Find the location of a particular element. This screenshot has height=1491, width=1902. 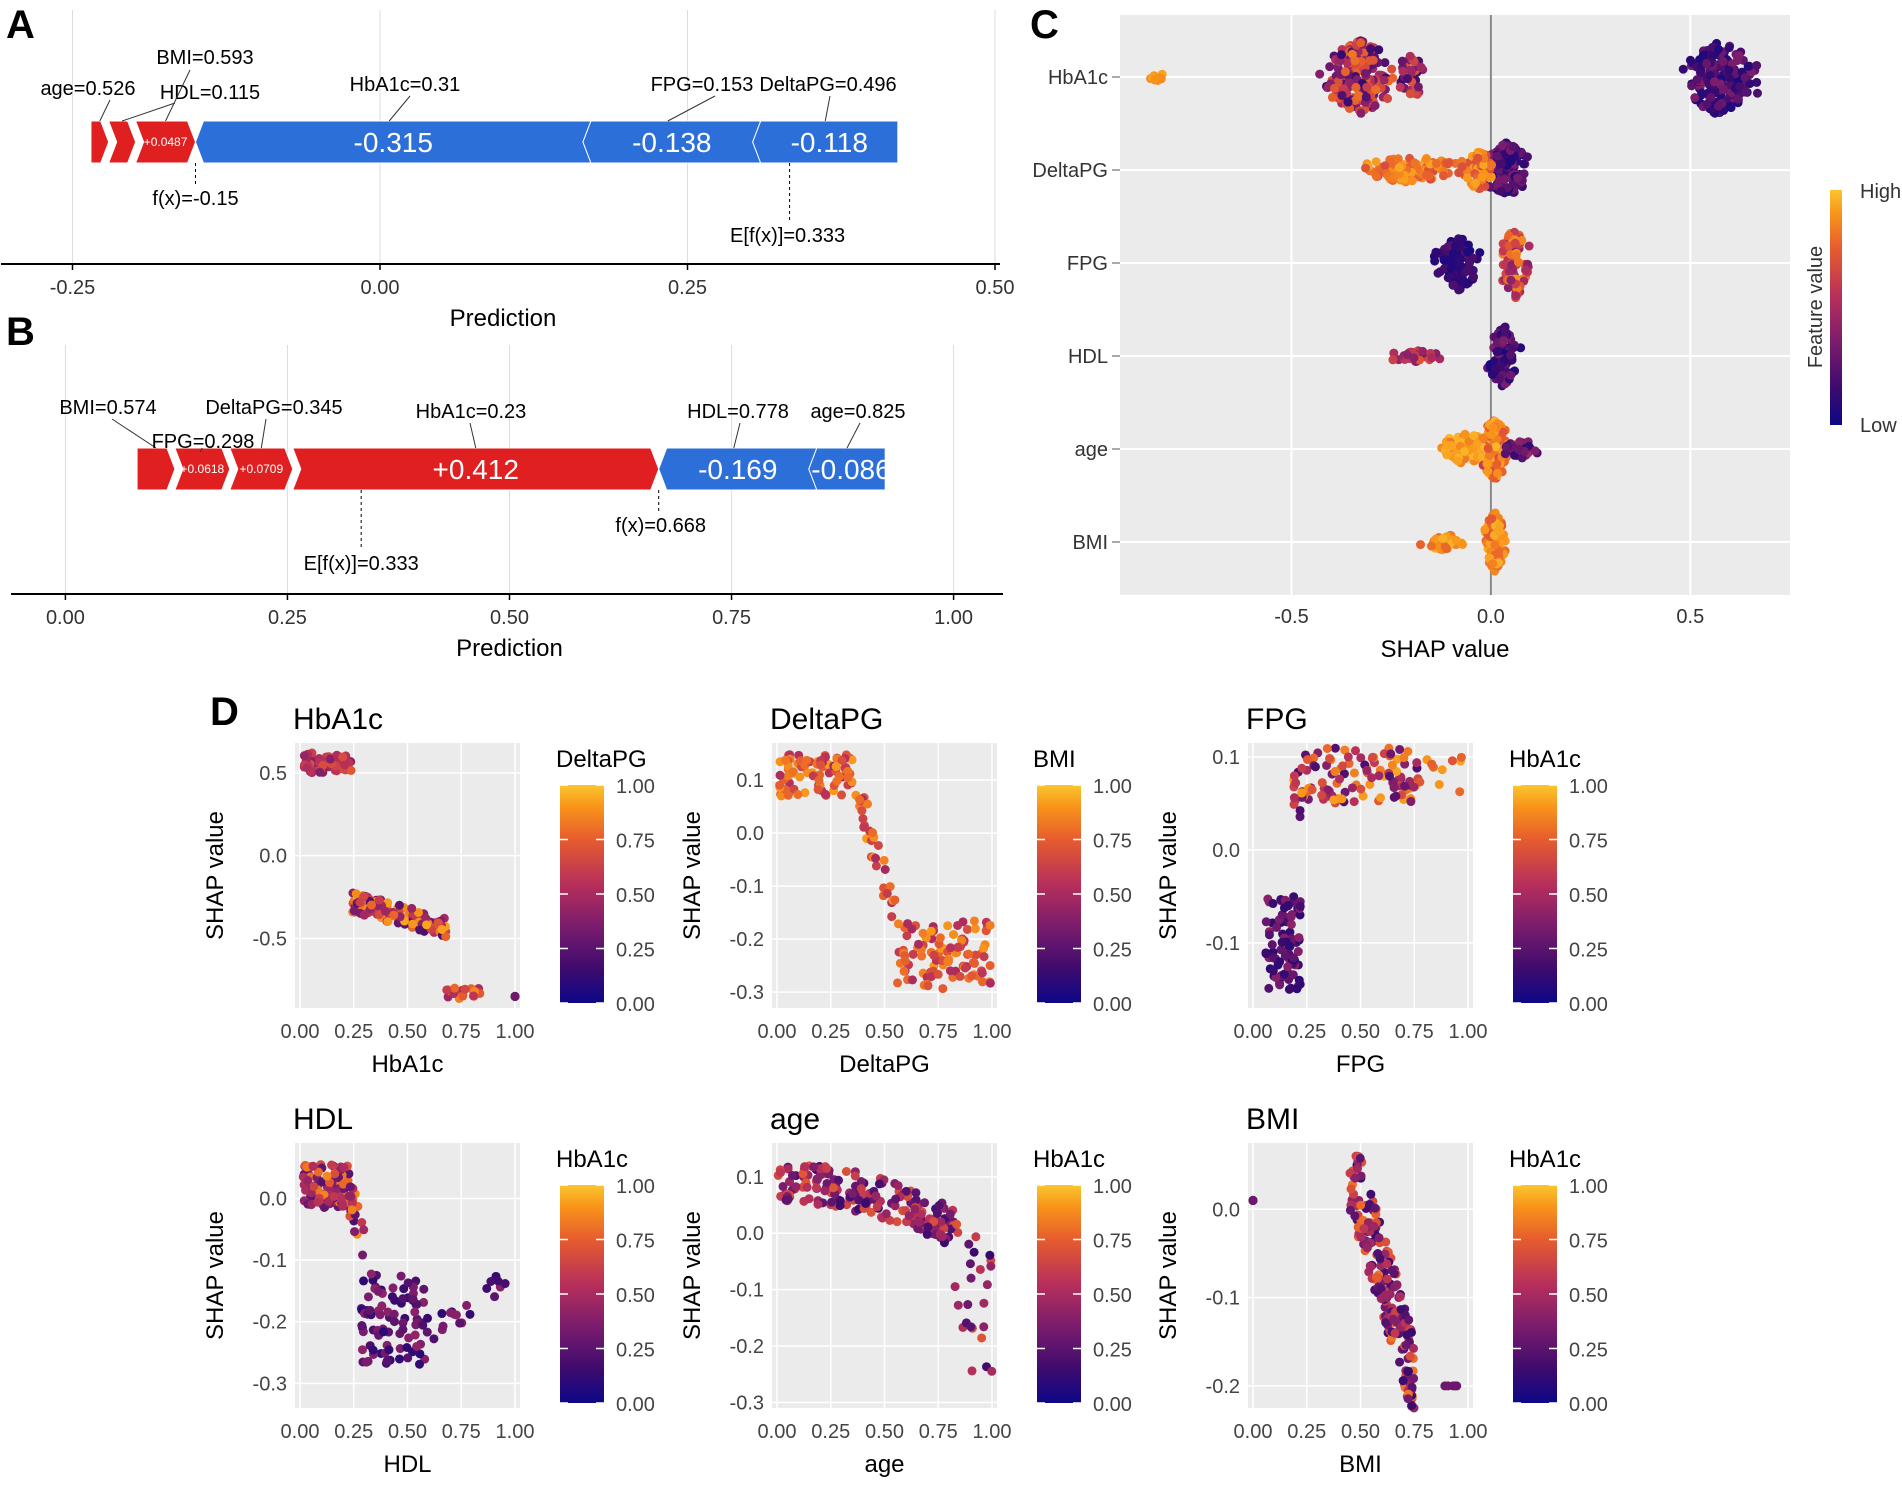

label-leader is located at coordinates (691, 108).